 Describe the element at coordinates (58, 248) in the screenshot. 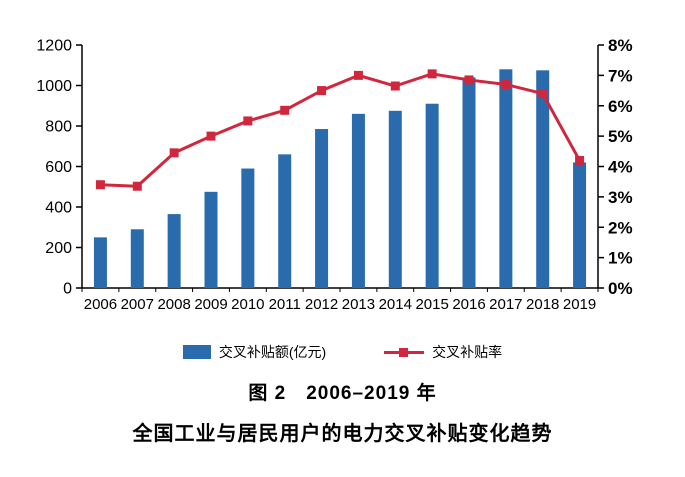

I see `left-axis-label: 200` at that location.